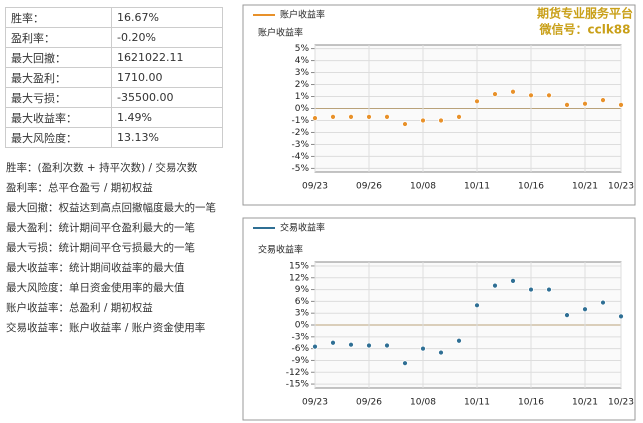 The image size is (643, 423). Describe the element at coordinates (302, 290) in the screenshot. I see `y-tick-label: 9%` at that location.